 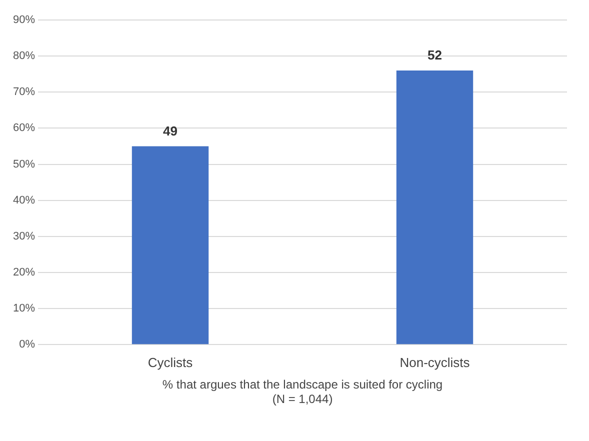 I want to click on y-tick-label: 0%, so click(x=27, y=344).